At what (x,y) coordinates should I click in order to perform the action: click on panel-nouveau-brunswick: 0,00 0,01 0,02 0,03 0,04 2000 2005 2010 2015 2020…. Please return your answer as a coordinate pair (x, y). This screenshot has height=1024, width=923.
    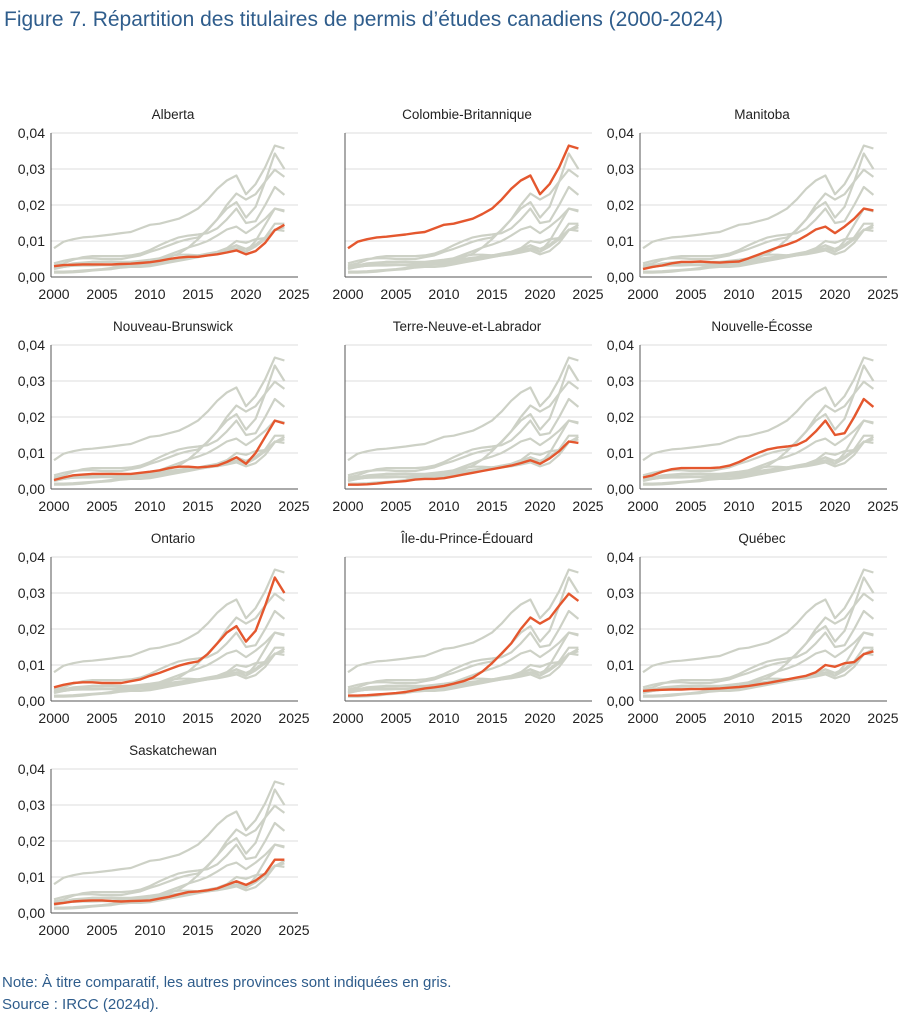
    Looking at the image, I should click on (164, 416).